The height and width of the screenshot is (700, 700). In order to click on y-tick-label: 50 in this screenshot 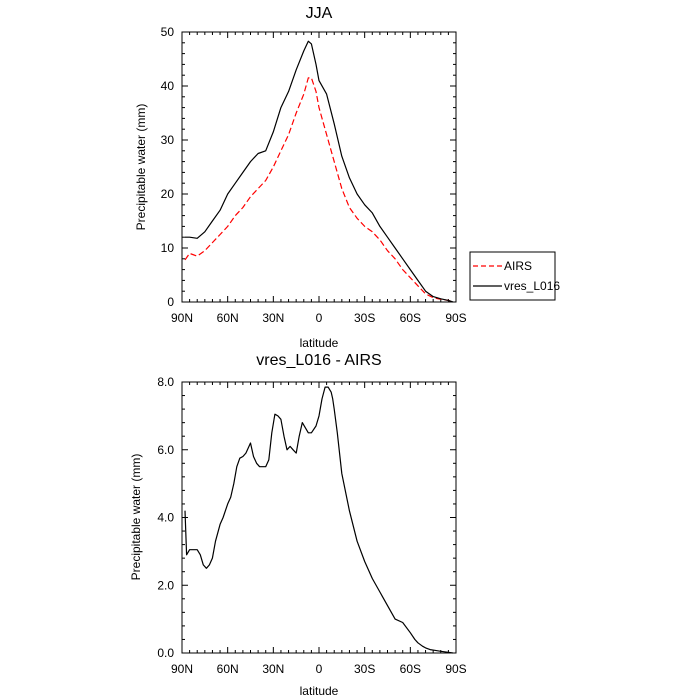, I will do `click(168, 32)`.